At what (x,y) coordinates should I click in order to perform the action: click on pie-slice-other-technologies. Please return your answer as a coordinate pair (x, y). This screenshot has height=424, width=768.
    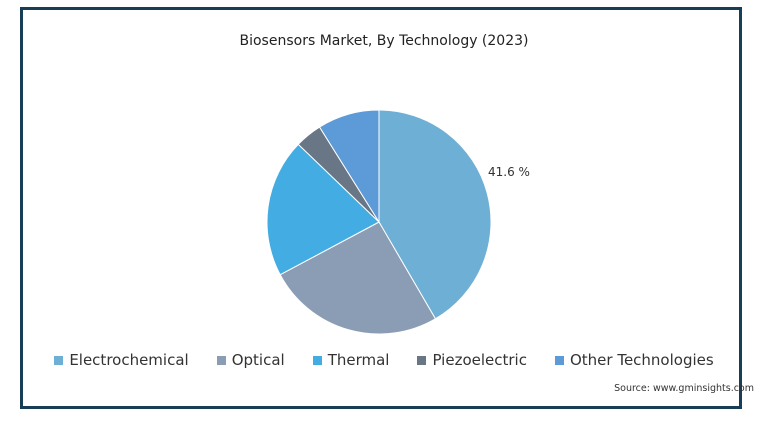
    Looking at the image, I should click on (349, 166).